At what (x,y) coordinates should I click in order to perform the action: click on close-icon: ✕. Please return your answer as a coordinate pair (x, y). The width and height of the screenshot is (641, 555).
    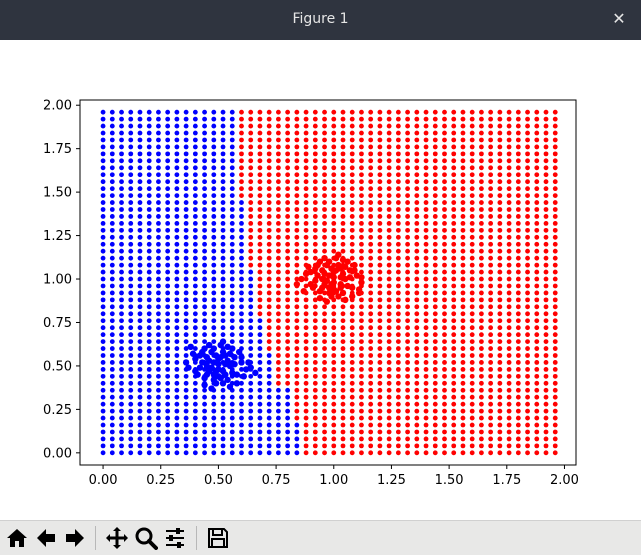
    Looking at the image, I should click on (619, 18).